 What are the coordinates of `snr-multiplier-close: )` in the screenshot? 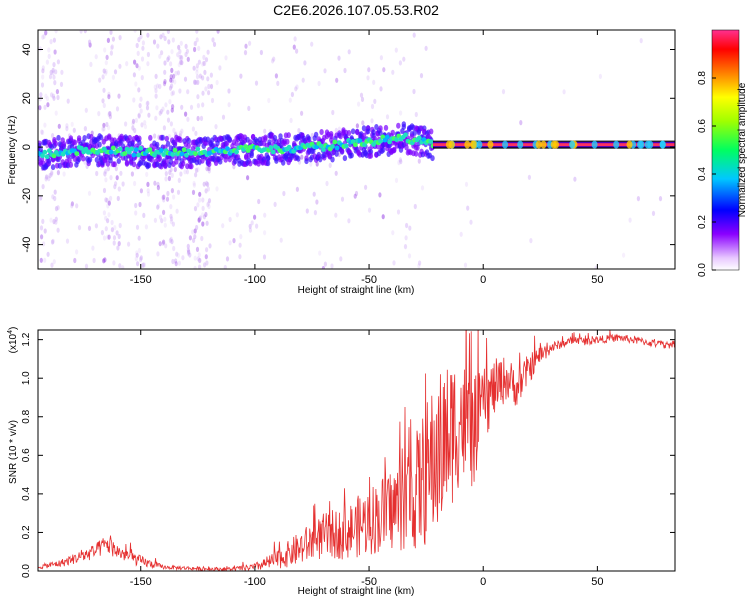 It's located at (13, 328).